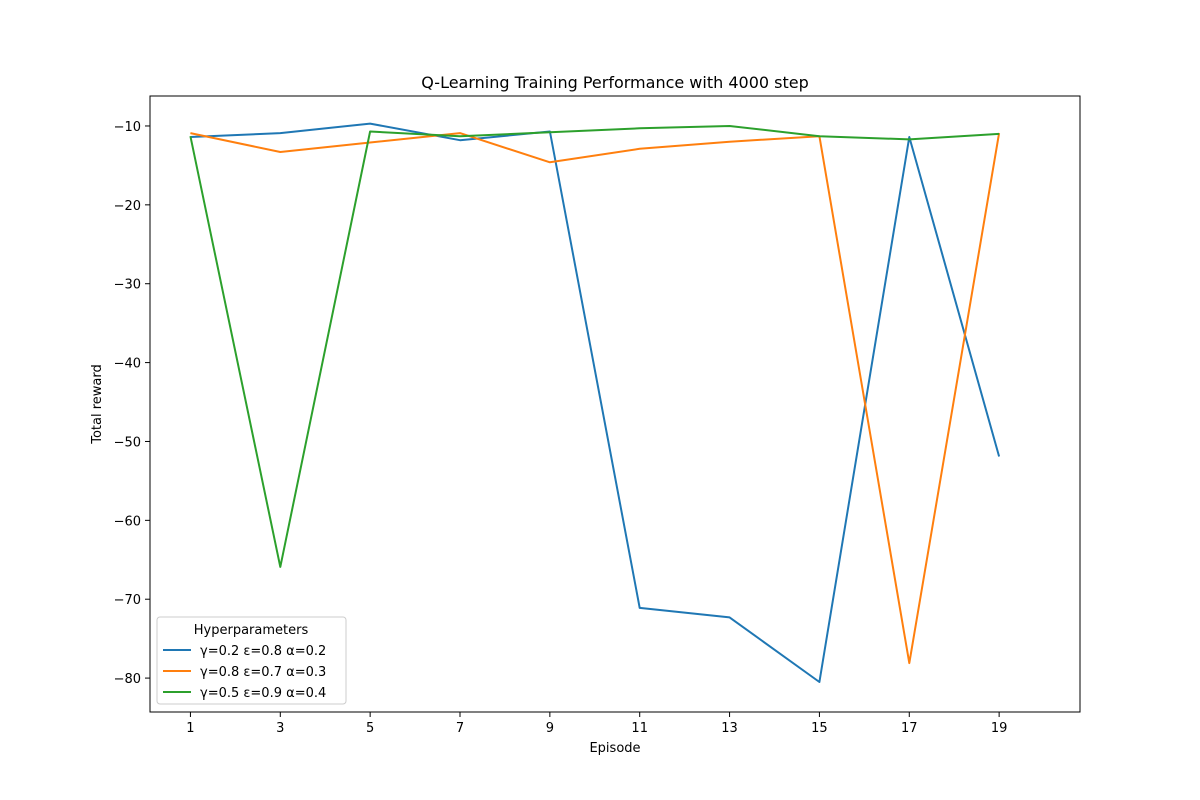 The image size is (1200, 800). What do you see at coordinates (190, 728) in the screenshot?
I see `x-tick-label: 1` at bounding box center [190, 728].